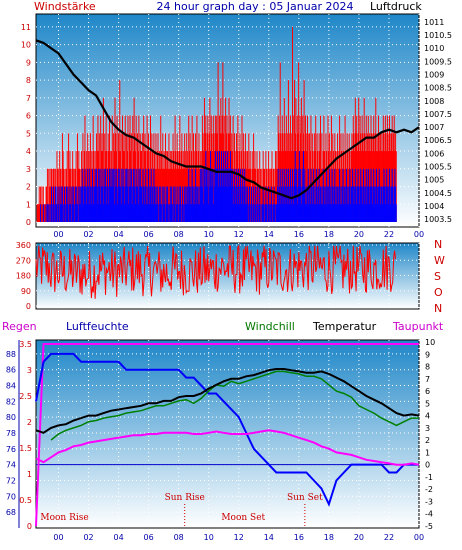 The image size is (462, 550). I want to click on rain-tick-label: 1.5, so click(25, 448).